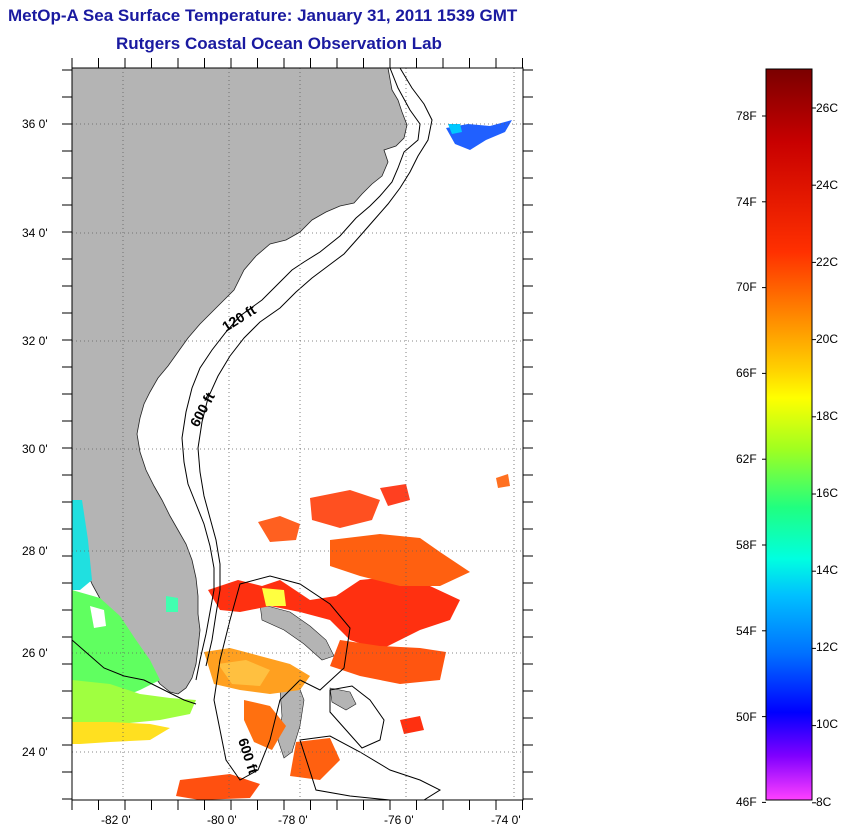 This screenshot has height=832, width=841. I want to click on cb-f-58: 58F, so click(746, 545).